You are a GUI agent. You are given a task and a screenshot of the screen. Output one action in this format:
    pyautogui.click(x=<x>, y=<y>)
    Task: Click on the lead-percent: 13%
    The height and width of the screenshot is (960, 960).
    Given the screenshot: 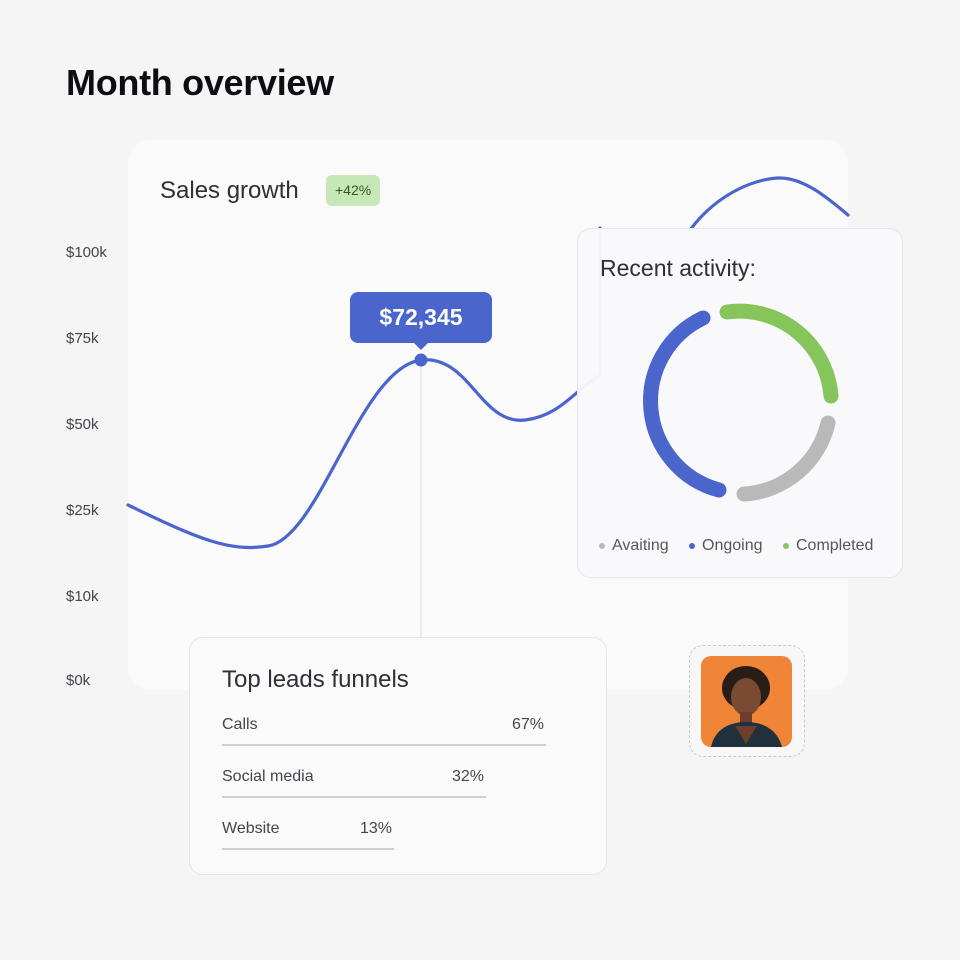 What is the action you would take?
    pyautogui.click(x=375, y=828)
    